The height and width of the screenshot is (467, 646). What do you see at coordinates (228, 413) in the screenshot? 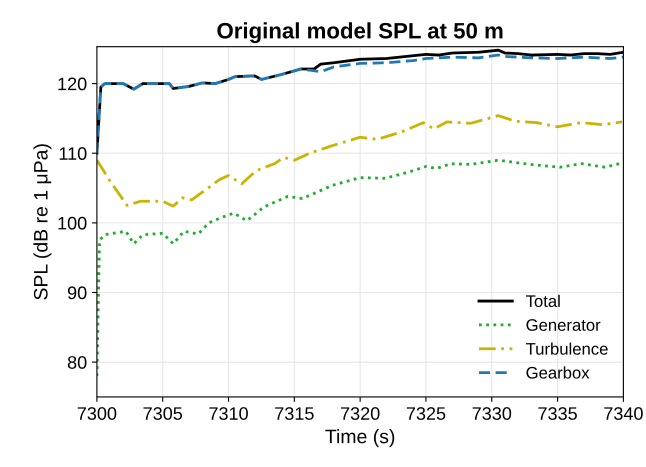
I see `x-tick-label: 7310` at bounding box center [228, 413].